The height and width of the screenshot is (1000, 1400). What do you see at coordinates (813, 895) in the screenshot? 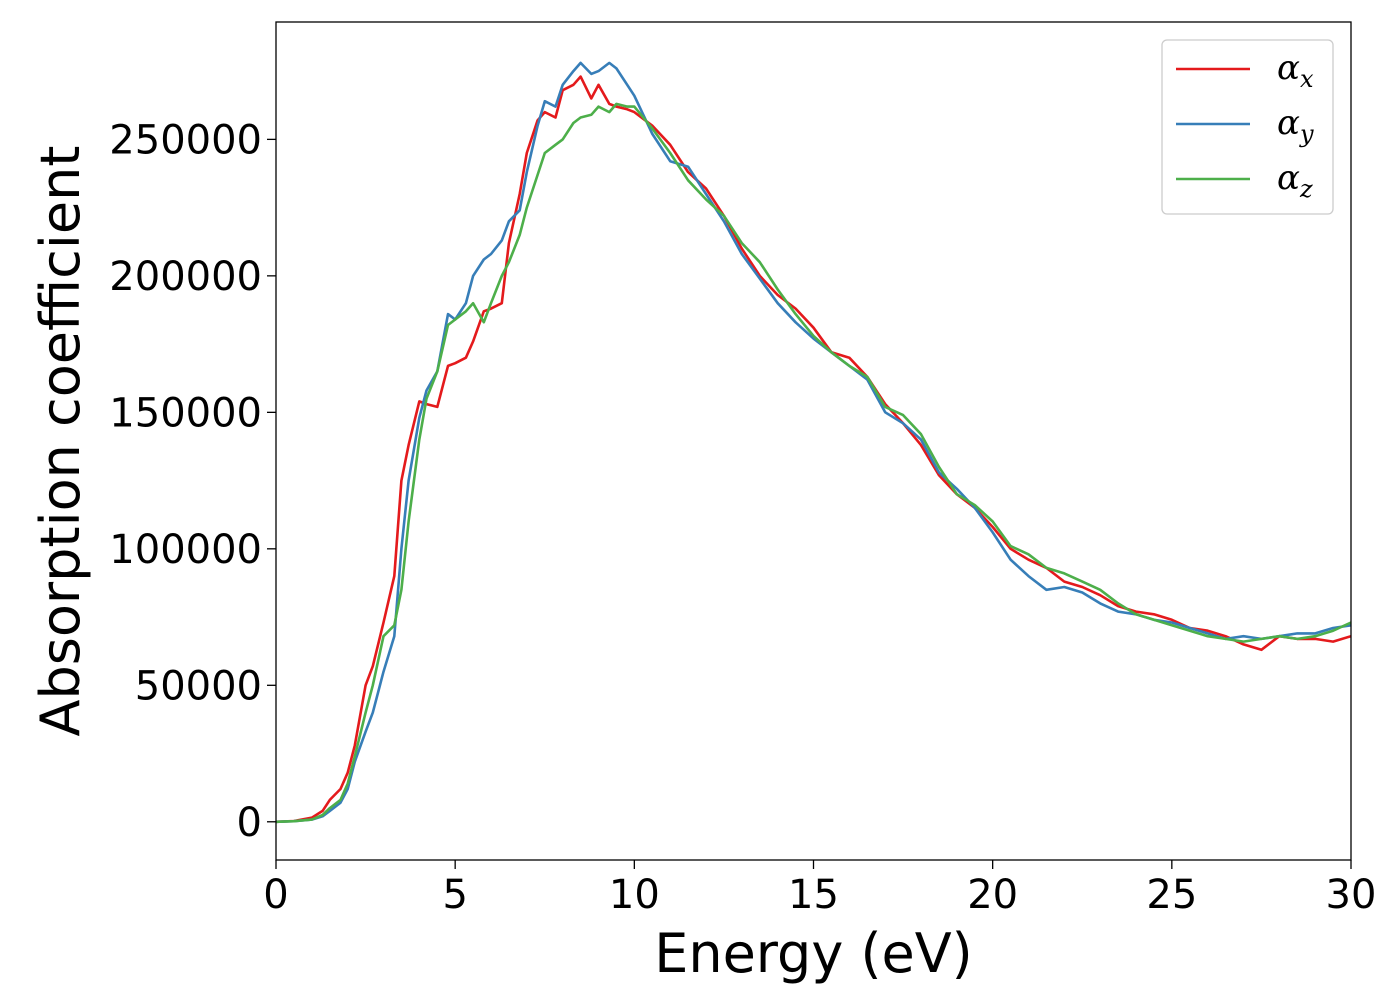
I see `x-tick-label: 15` at bounding box center [813, 895].